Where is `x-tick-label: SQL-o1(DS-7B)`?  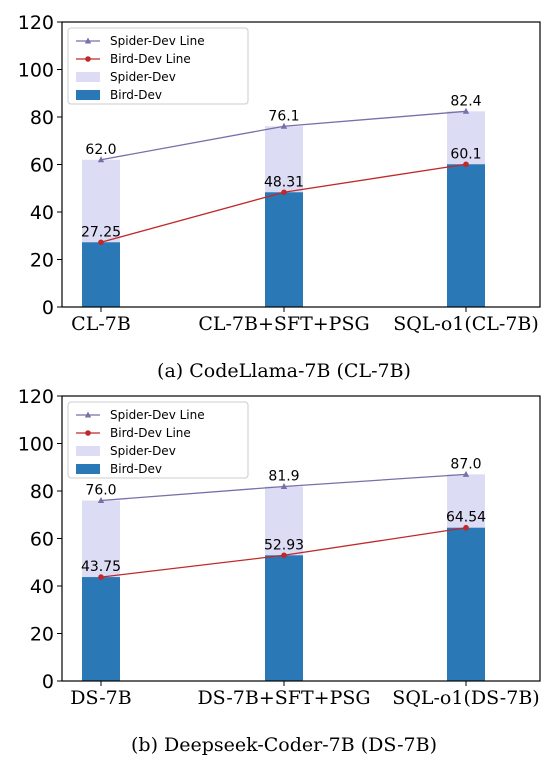
x-tick-label: SQL-o1(DS-7B) is located at coordinates (465, 698).